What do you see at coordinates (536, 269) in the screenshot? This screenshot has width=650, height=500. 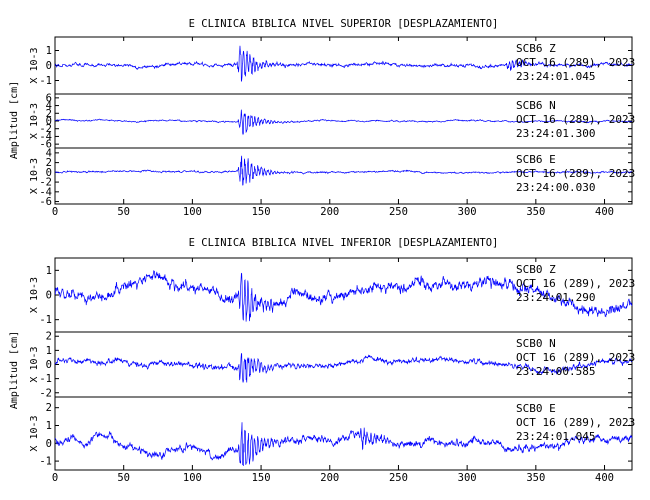 I see `station-label: SCB0 Z` at bounding box center [536, 269].